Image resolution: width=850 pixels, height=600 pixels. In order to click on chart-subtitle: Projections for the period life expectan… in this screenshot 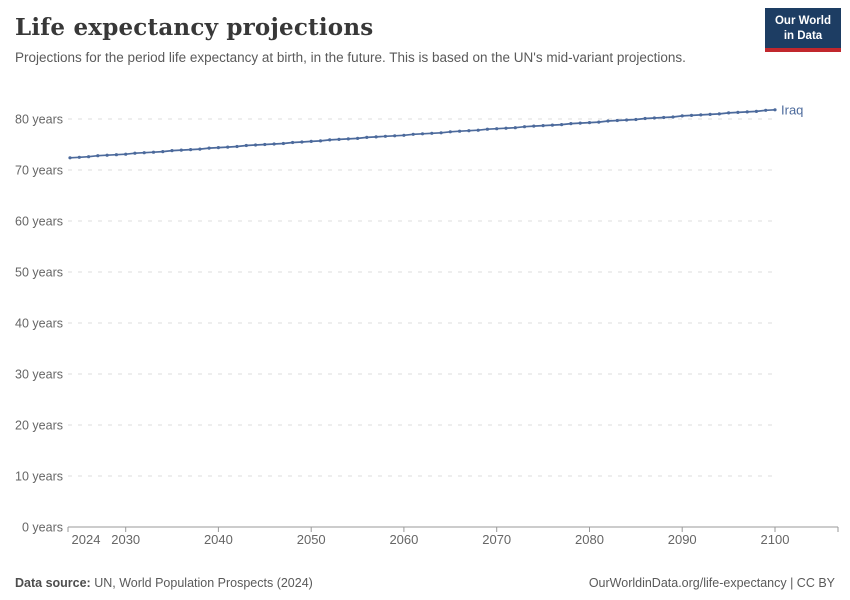, I will do `click(350, 57)`.